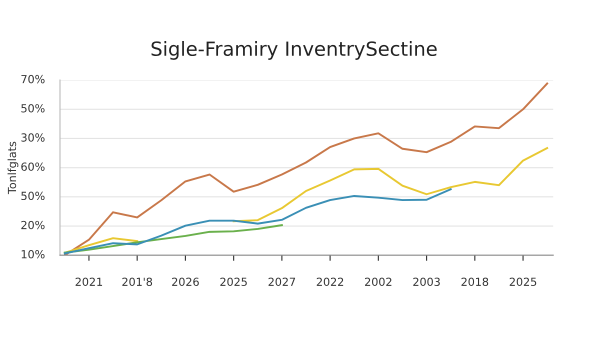 This screenshot has height=338, width=600. I want to click on text: 20%, so click(33, 225).